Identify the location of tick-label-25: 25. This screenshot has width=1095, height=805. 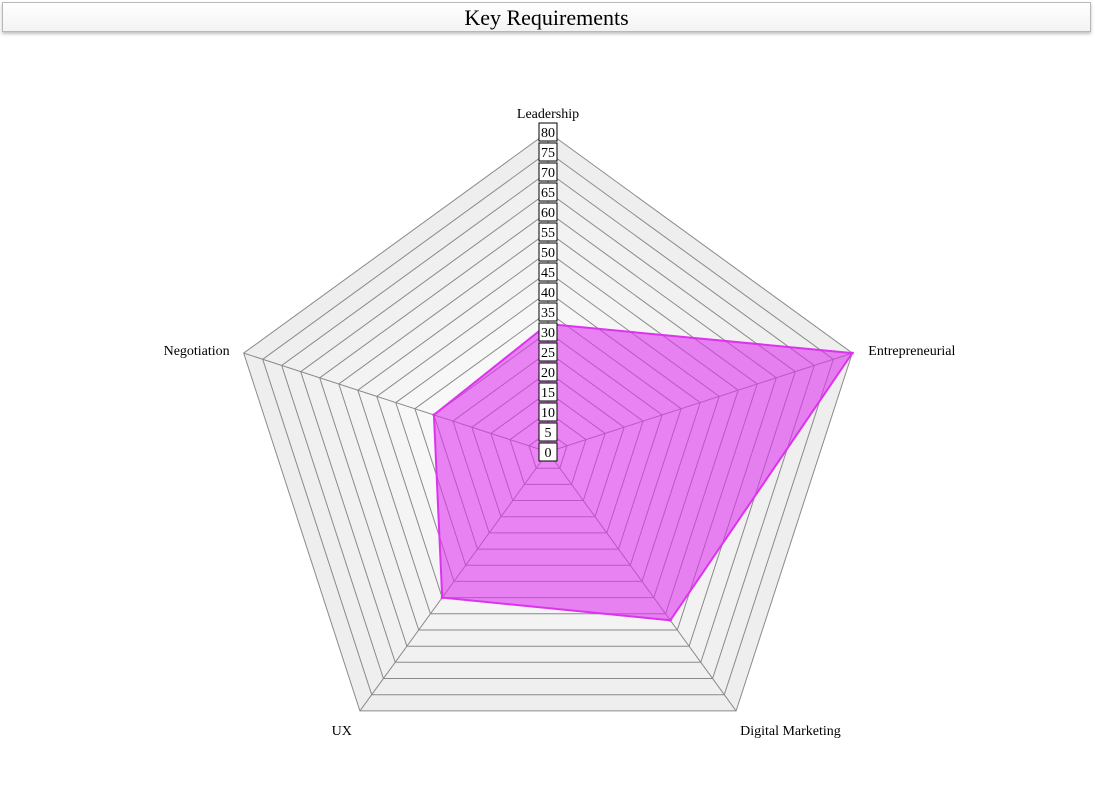
(548, 353).